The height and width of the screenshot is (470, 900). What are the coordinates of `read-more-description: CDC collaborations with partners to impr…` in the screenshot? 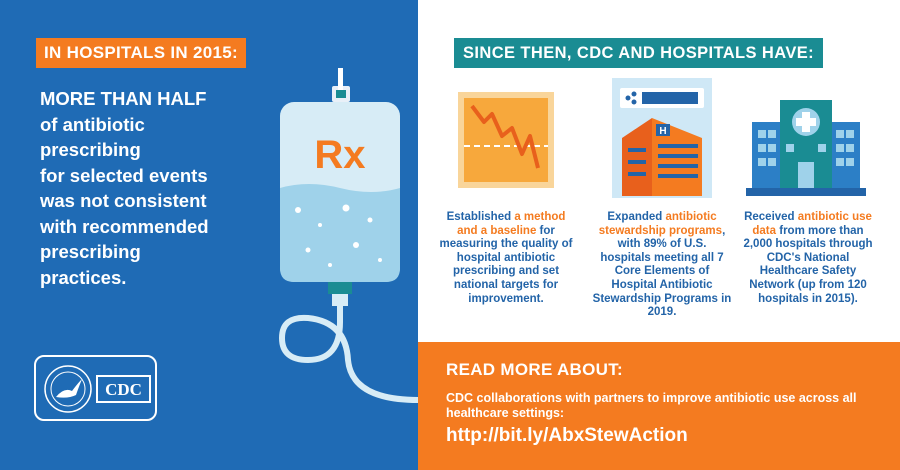 It's located at (651, 405).